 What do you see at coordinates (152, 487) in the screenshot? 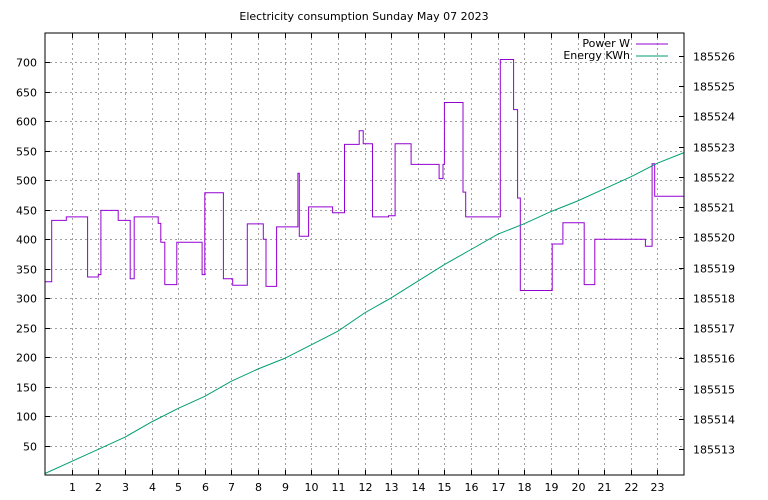
I see `x-tick-label: 4` at bounding box center [152, 487].